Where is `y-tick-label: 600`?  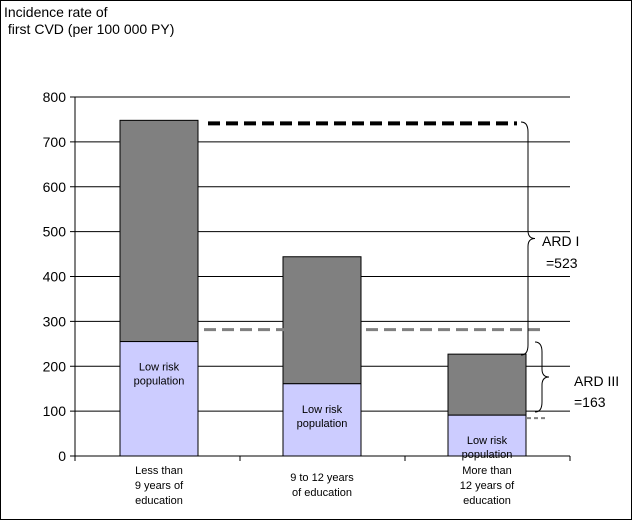 y-tick-label: 600 is located at coordinates (55, 187).